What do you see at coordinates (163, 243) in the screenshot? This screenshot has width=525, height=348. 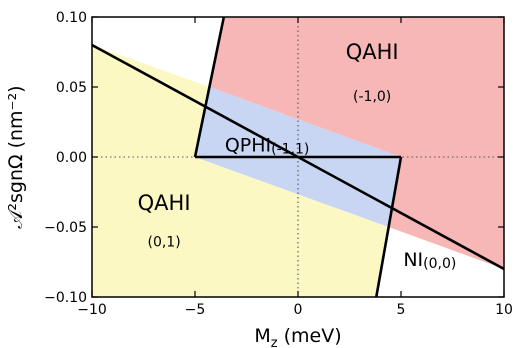 I see `region-label-3: (0,1)` at bounding box center [163, 243].